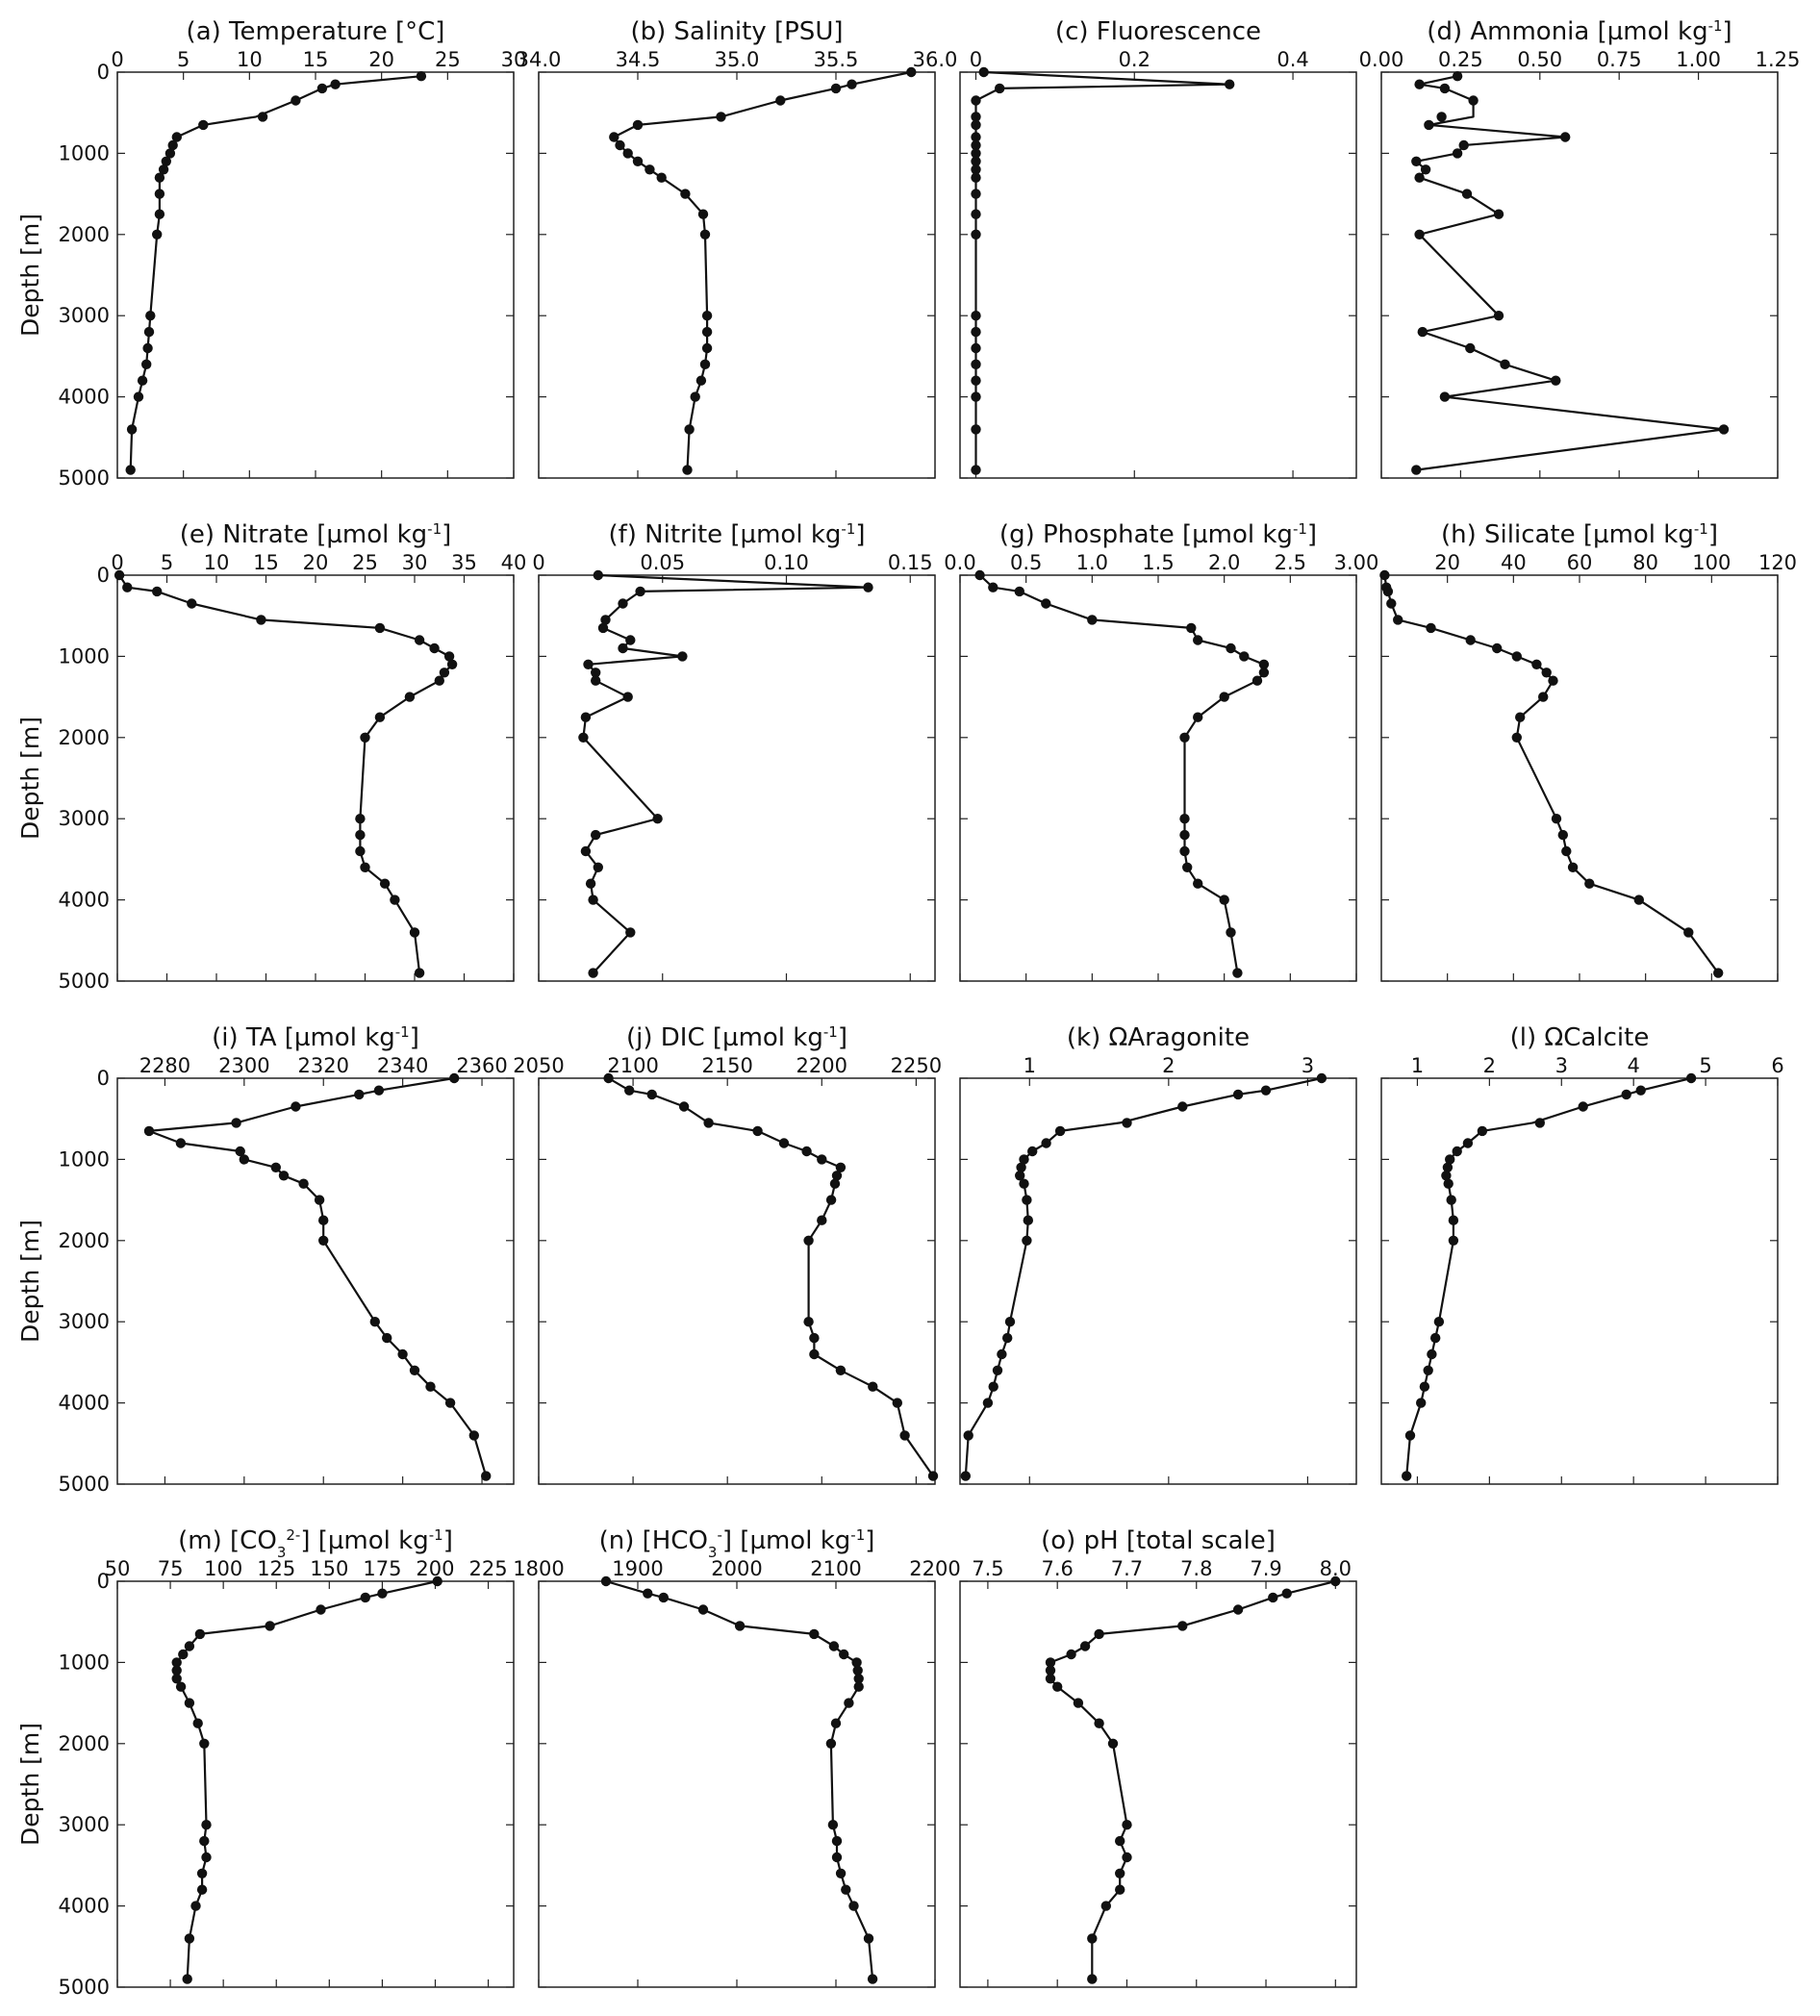 Image resolution: width=1820 pixels, height=2016 pixels. Describe the element at coordinates (103, 1582) in the screenshot. I see `y-tick-label: 0` at that location.